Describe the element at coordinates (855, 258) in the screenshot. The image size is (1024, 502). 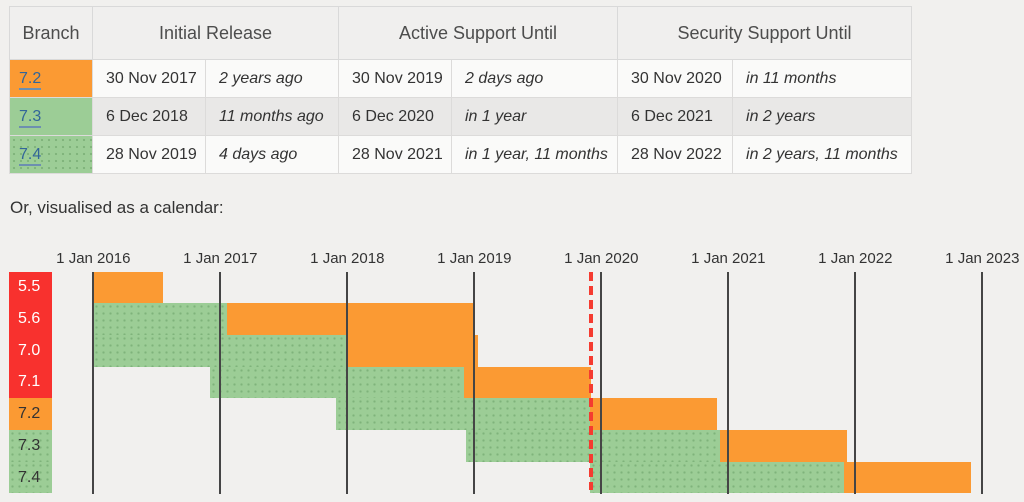
I see `axis-label: 1 Jan 2022` at that location.